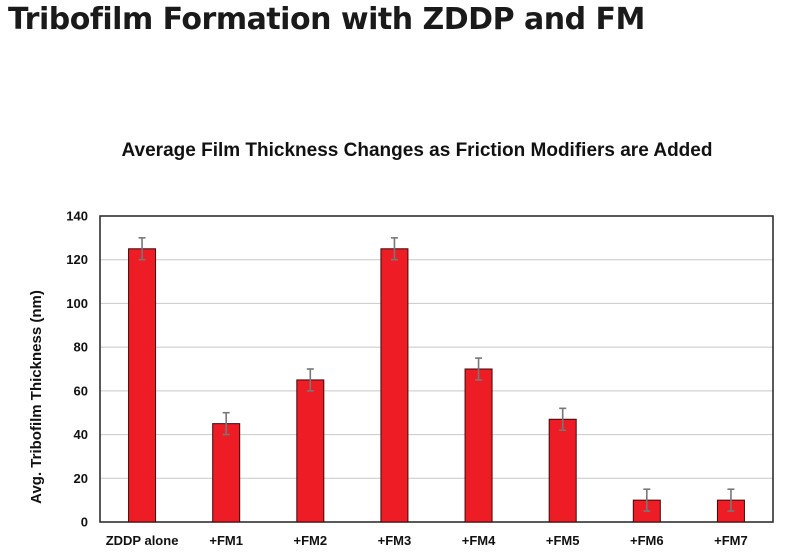  Describe the element at coordinates (84, 522) in the screenshot. I see `y-tick-label: 0` at that location.